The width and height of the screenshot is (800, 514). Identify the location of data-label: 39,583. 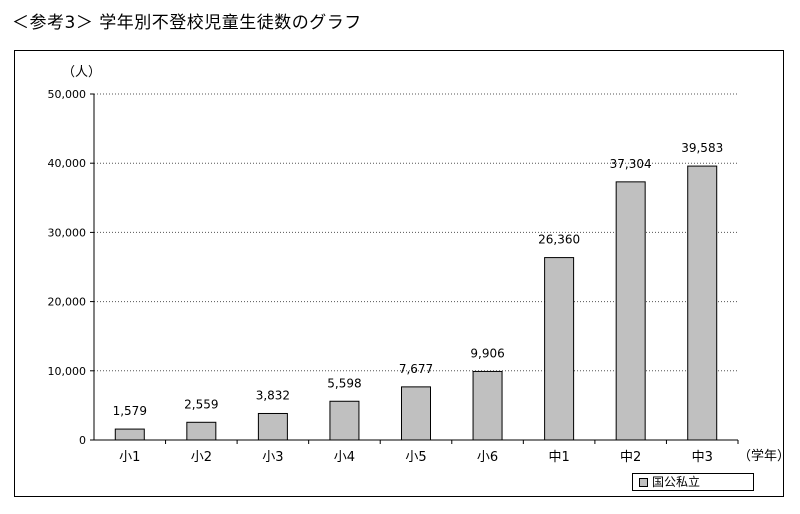
(702, 148).